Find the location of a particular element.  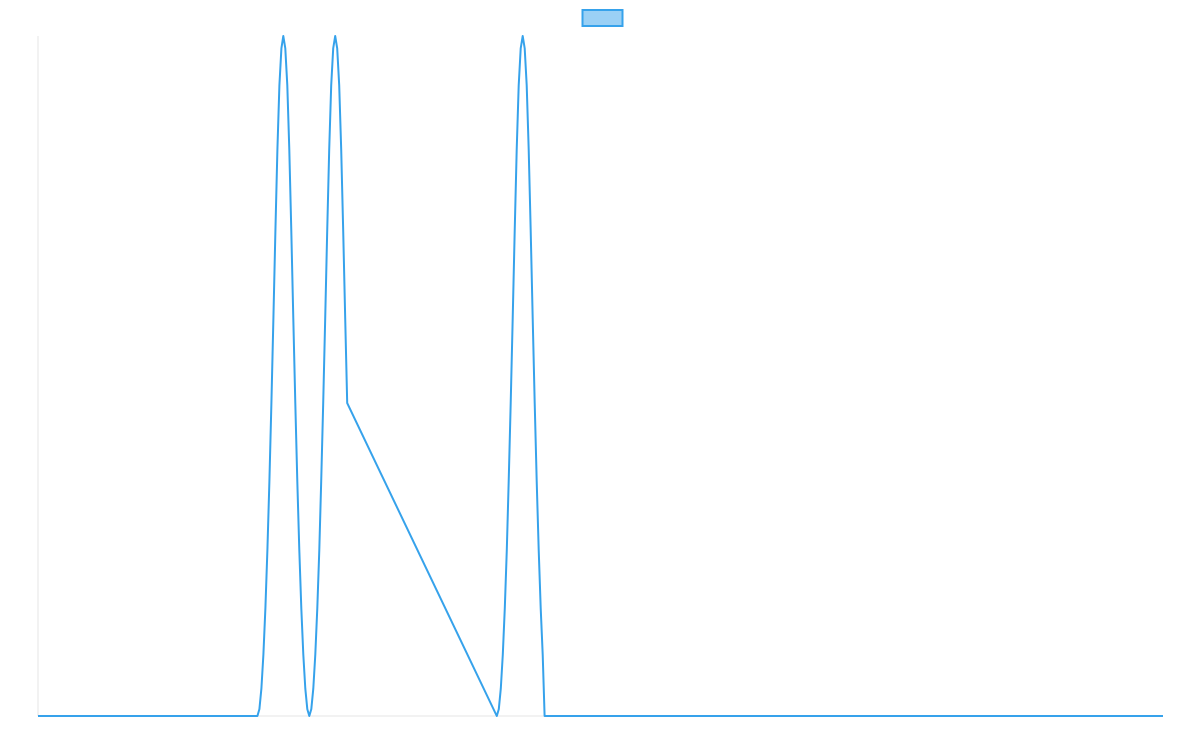

legend is located at coordinates (602, 18).